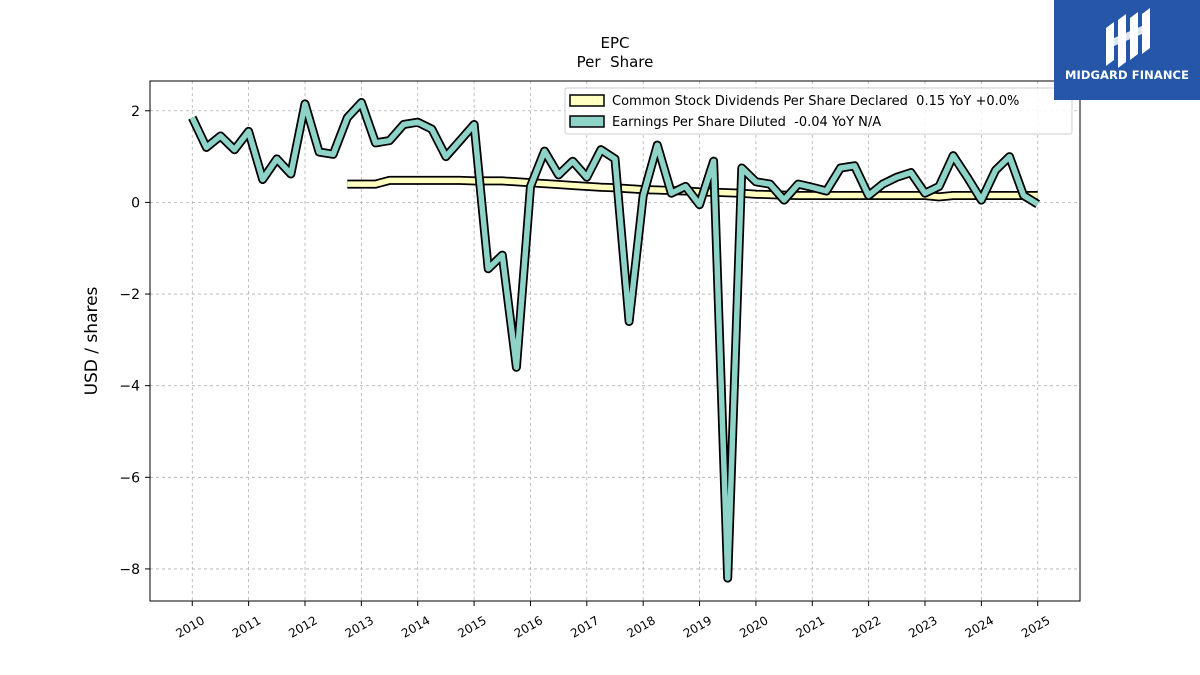 The height and width of the screenshot is (675, 1200). What do you see at coordinates (129, 570) in the screenshot?
I see `y-tick-label: −8` at bounding box center [129, 570].